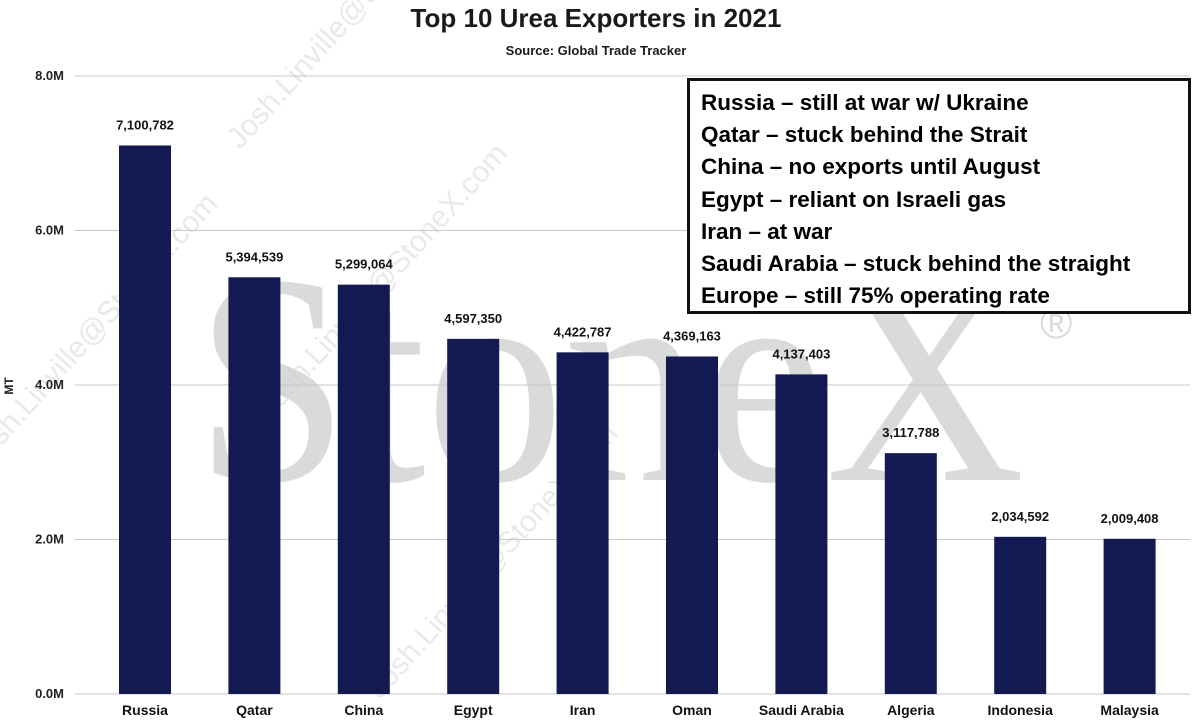  What do you see at coordinates (254, 710) in the screenshot?
I see `category-label: Qatar` at bounding box center [254, 710].